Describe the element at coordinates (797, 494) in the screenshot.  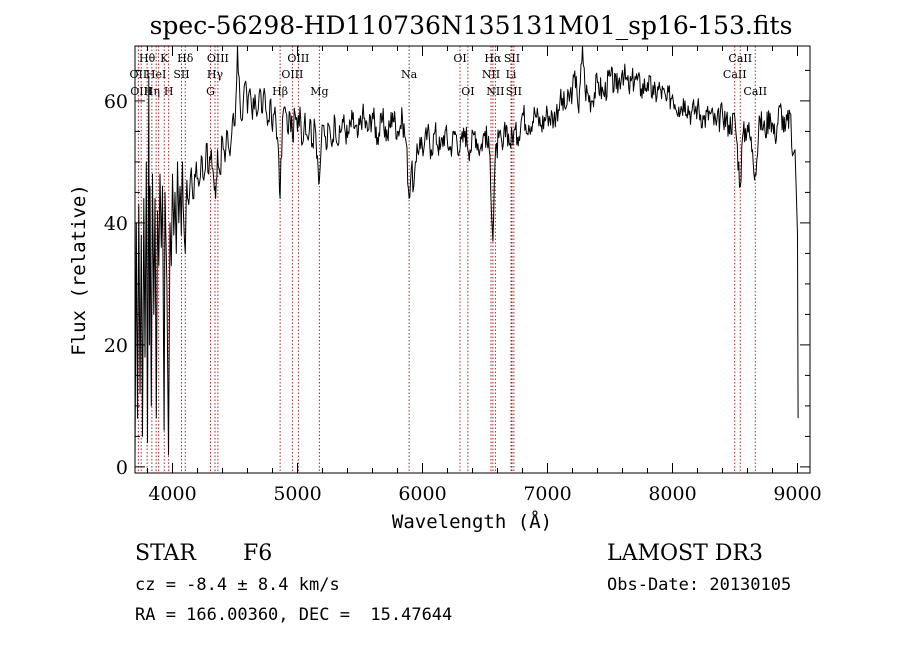
I see `x-tick-label: 9000` at that location.